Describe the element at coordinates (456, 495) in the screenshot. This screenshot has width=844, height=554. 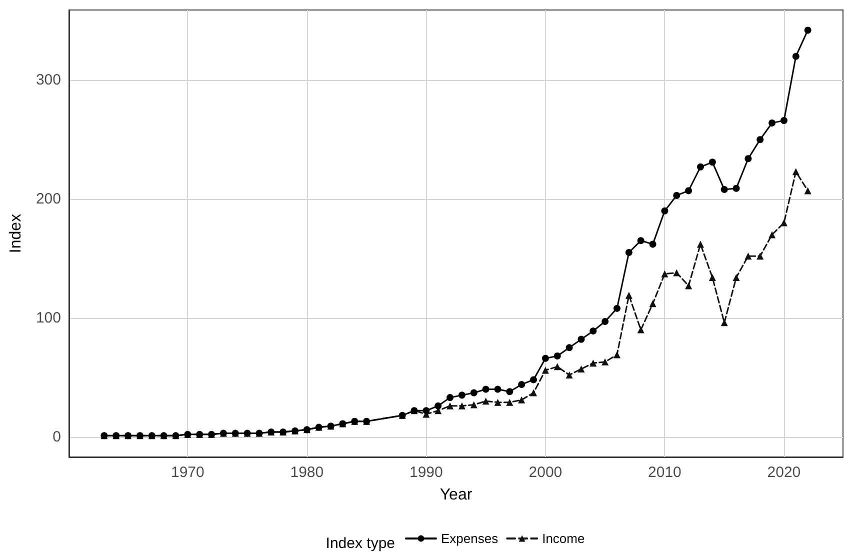
I see `x-axis-title: Year` at that location.